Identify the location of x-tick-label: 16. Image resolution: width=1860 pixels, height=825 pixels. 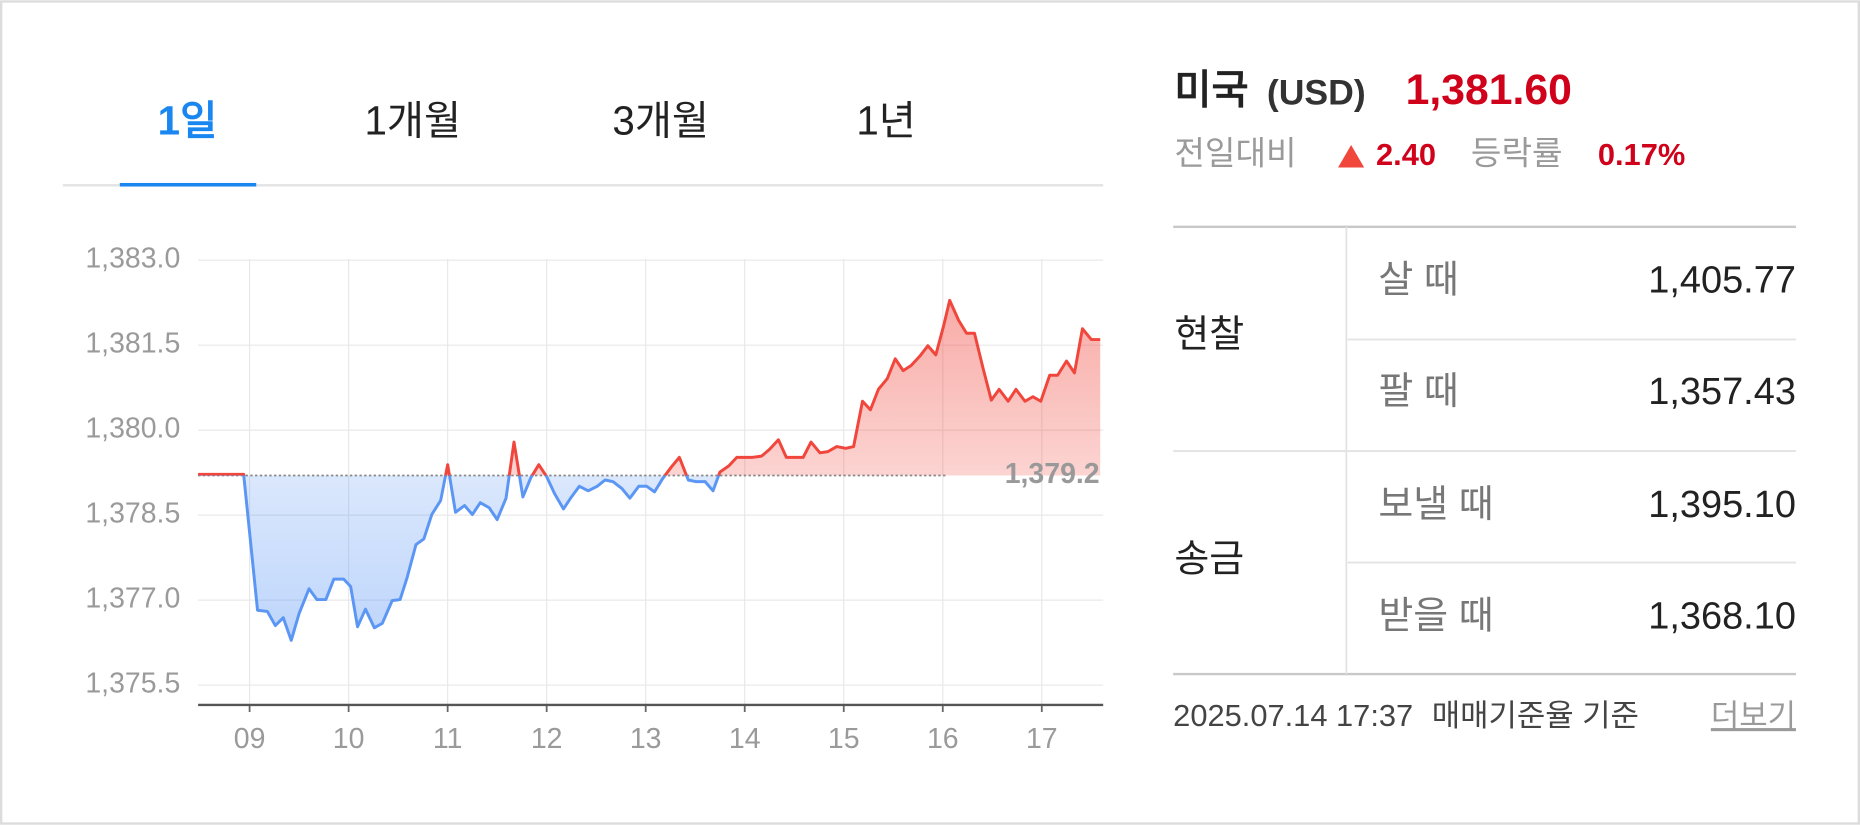
(943, 739).